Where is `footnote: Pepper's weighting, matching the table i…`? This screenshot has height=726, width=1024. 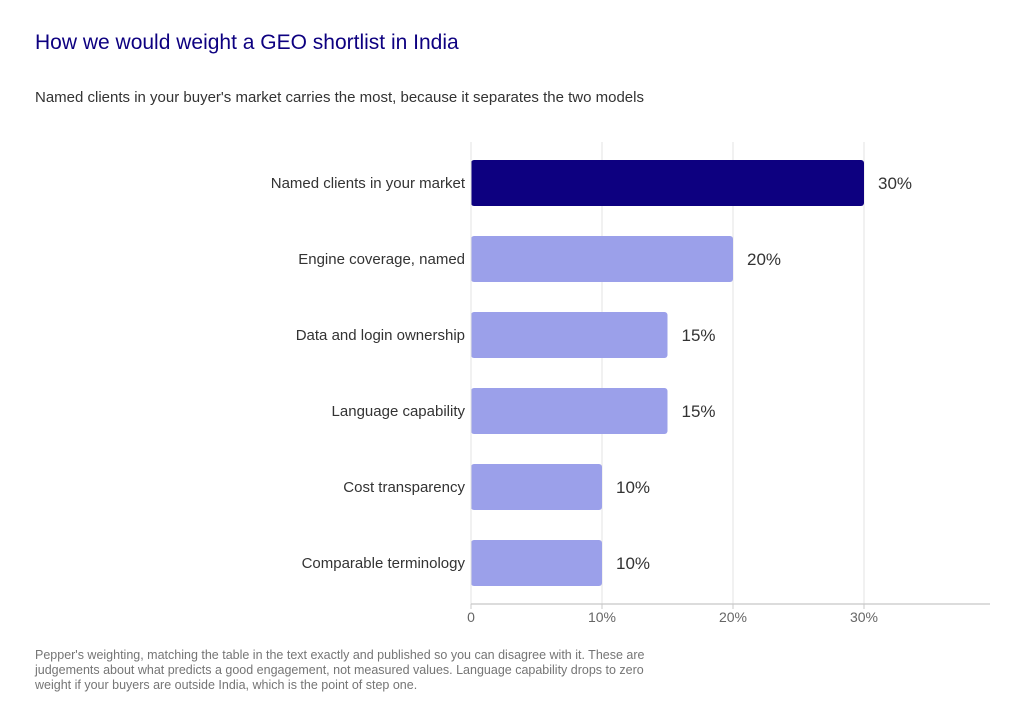
footnote: Pepper's weighting, matching the table i… is located at coordinates (340, 670).